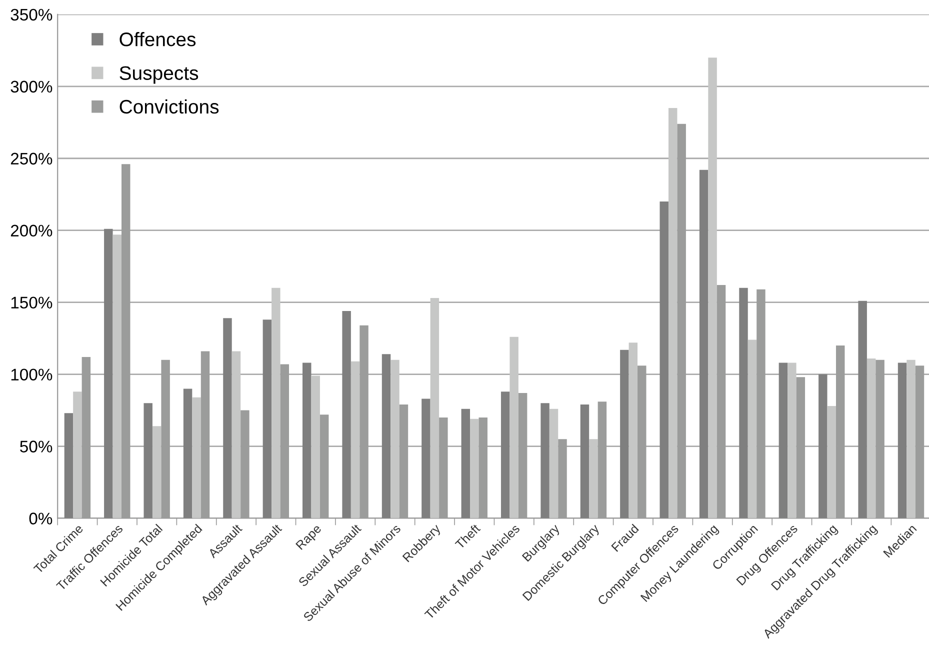 The image size is (929, 656). Describe the element at coordinates (158, 39) in the screenshot. I see `legend-label: Offences` at that location.